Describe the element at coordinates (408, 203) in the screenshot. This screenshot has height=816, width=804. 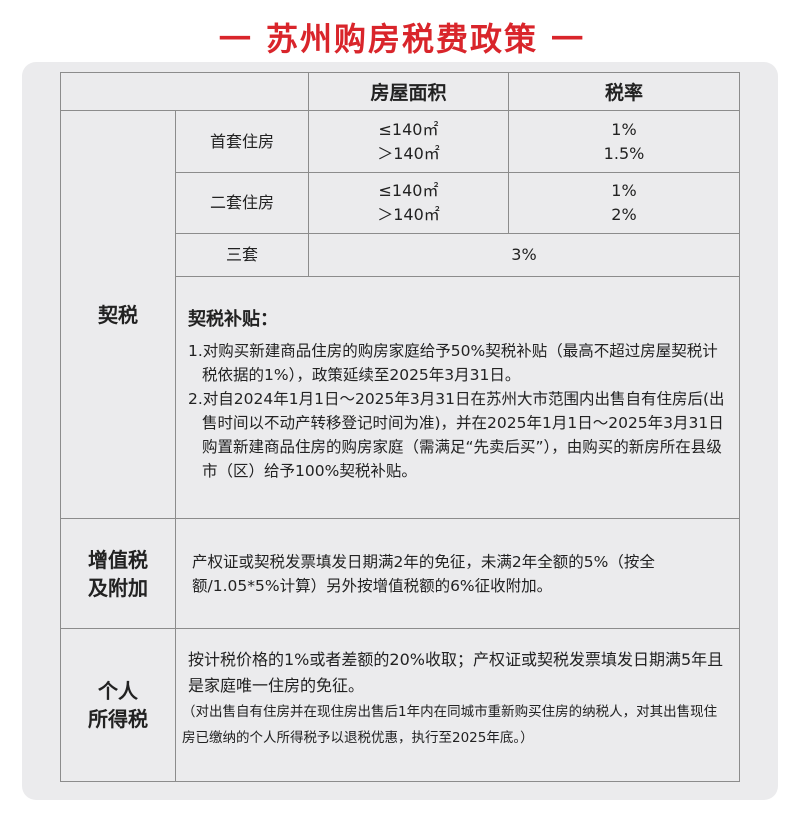
I see `second-home-areas: ≤140㎡ ＞140㎡` at that location.